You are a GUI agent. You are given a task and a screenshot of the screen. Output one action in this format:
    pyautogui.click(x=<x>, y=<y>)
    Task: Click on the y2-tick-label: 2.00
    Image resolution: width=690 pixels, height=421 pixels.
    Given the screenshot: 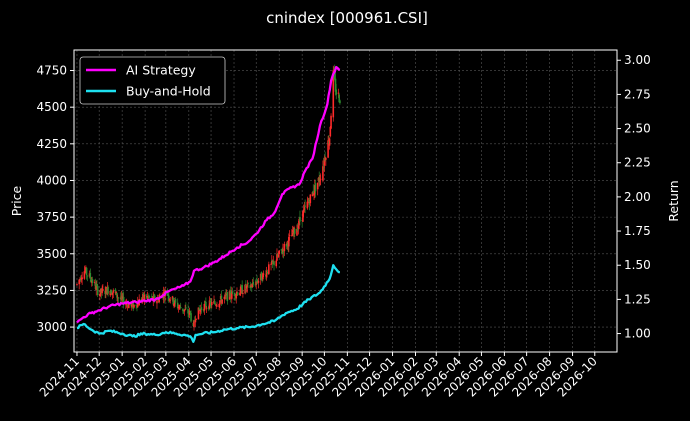 What is the action you would take?
    pyautogui.click(x=637, y=197)
    